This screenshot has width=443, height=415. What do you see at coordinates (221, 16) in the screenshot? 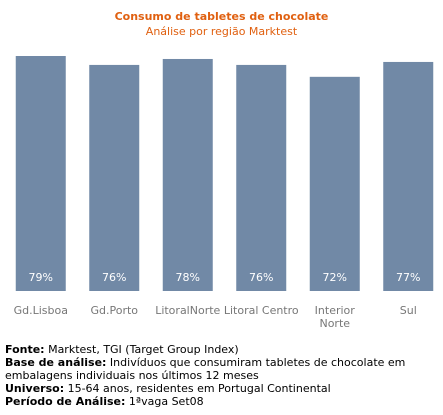
I see `chart-title: Consumo de tabletes de chocolate` at bounding box center [221, 16].